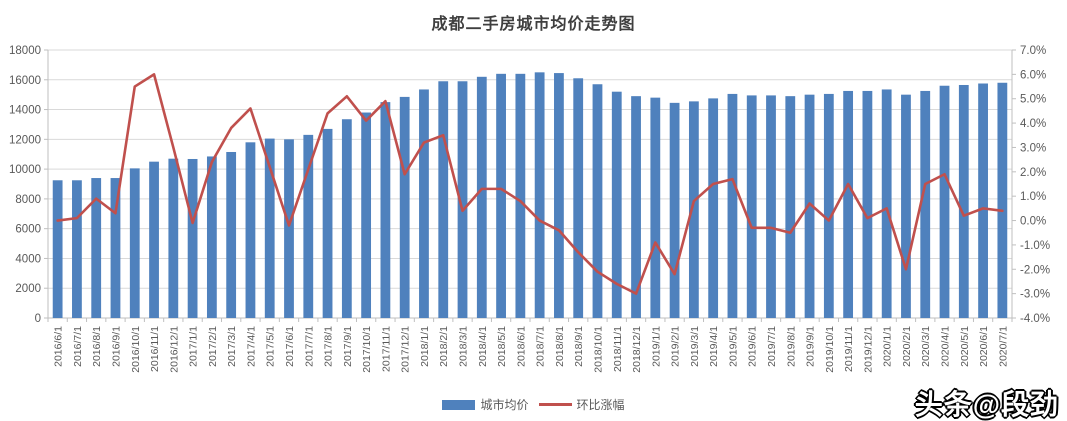 Image resolution: width=1067 pixels, height=421 pixels. What do you see at coordinates (533, 24) in the screenshot?
I see `chart-title: 成都二手房城市均价走势图` at bounding box center [533, 24].